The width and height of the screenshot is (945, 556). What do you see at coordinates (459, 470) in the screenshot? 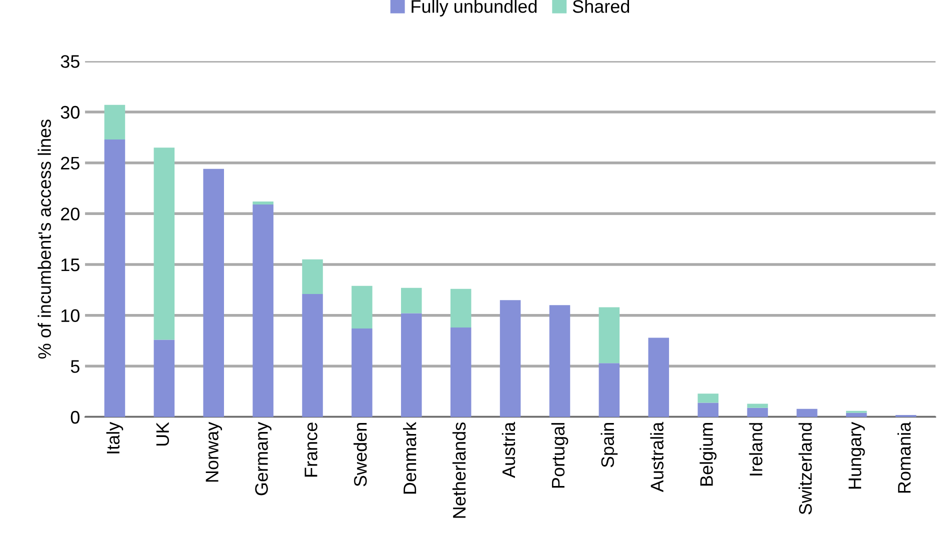
I see `x-tick-label: Netherlands` at bounding box center [459, 470].